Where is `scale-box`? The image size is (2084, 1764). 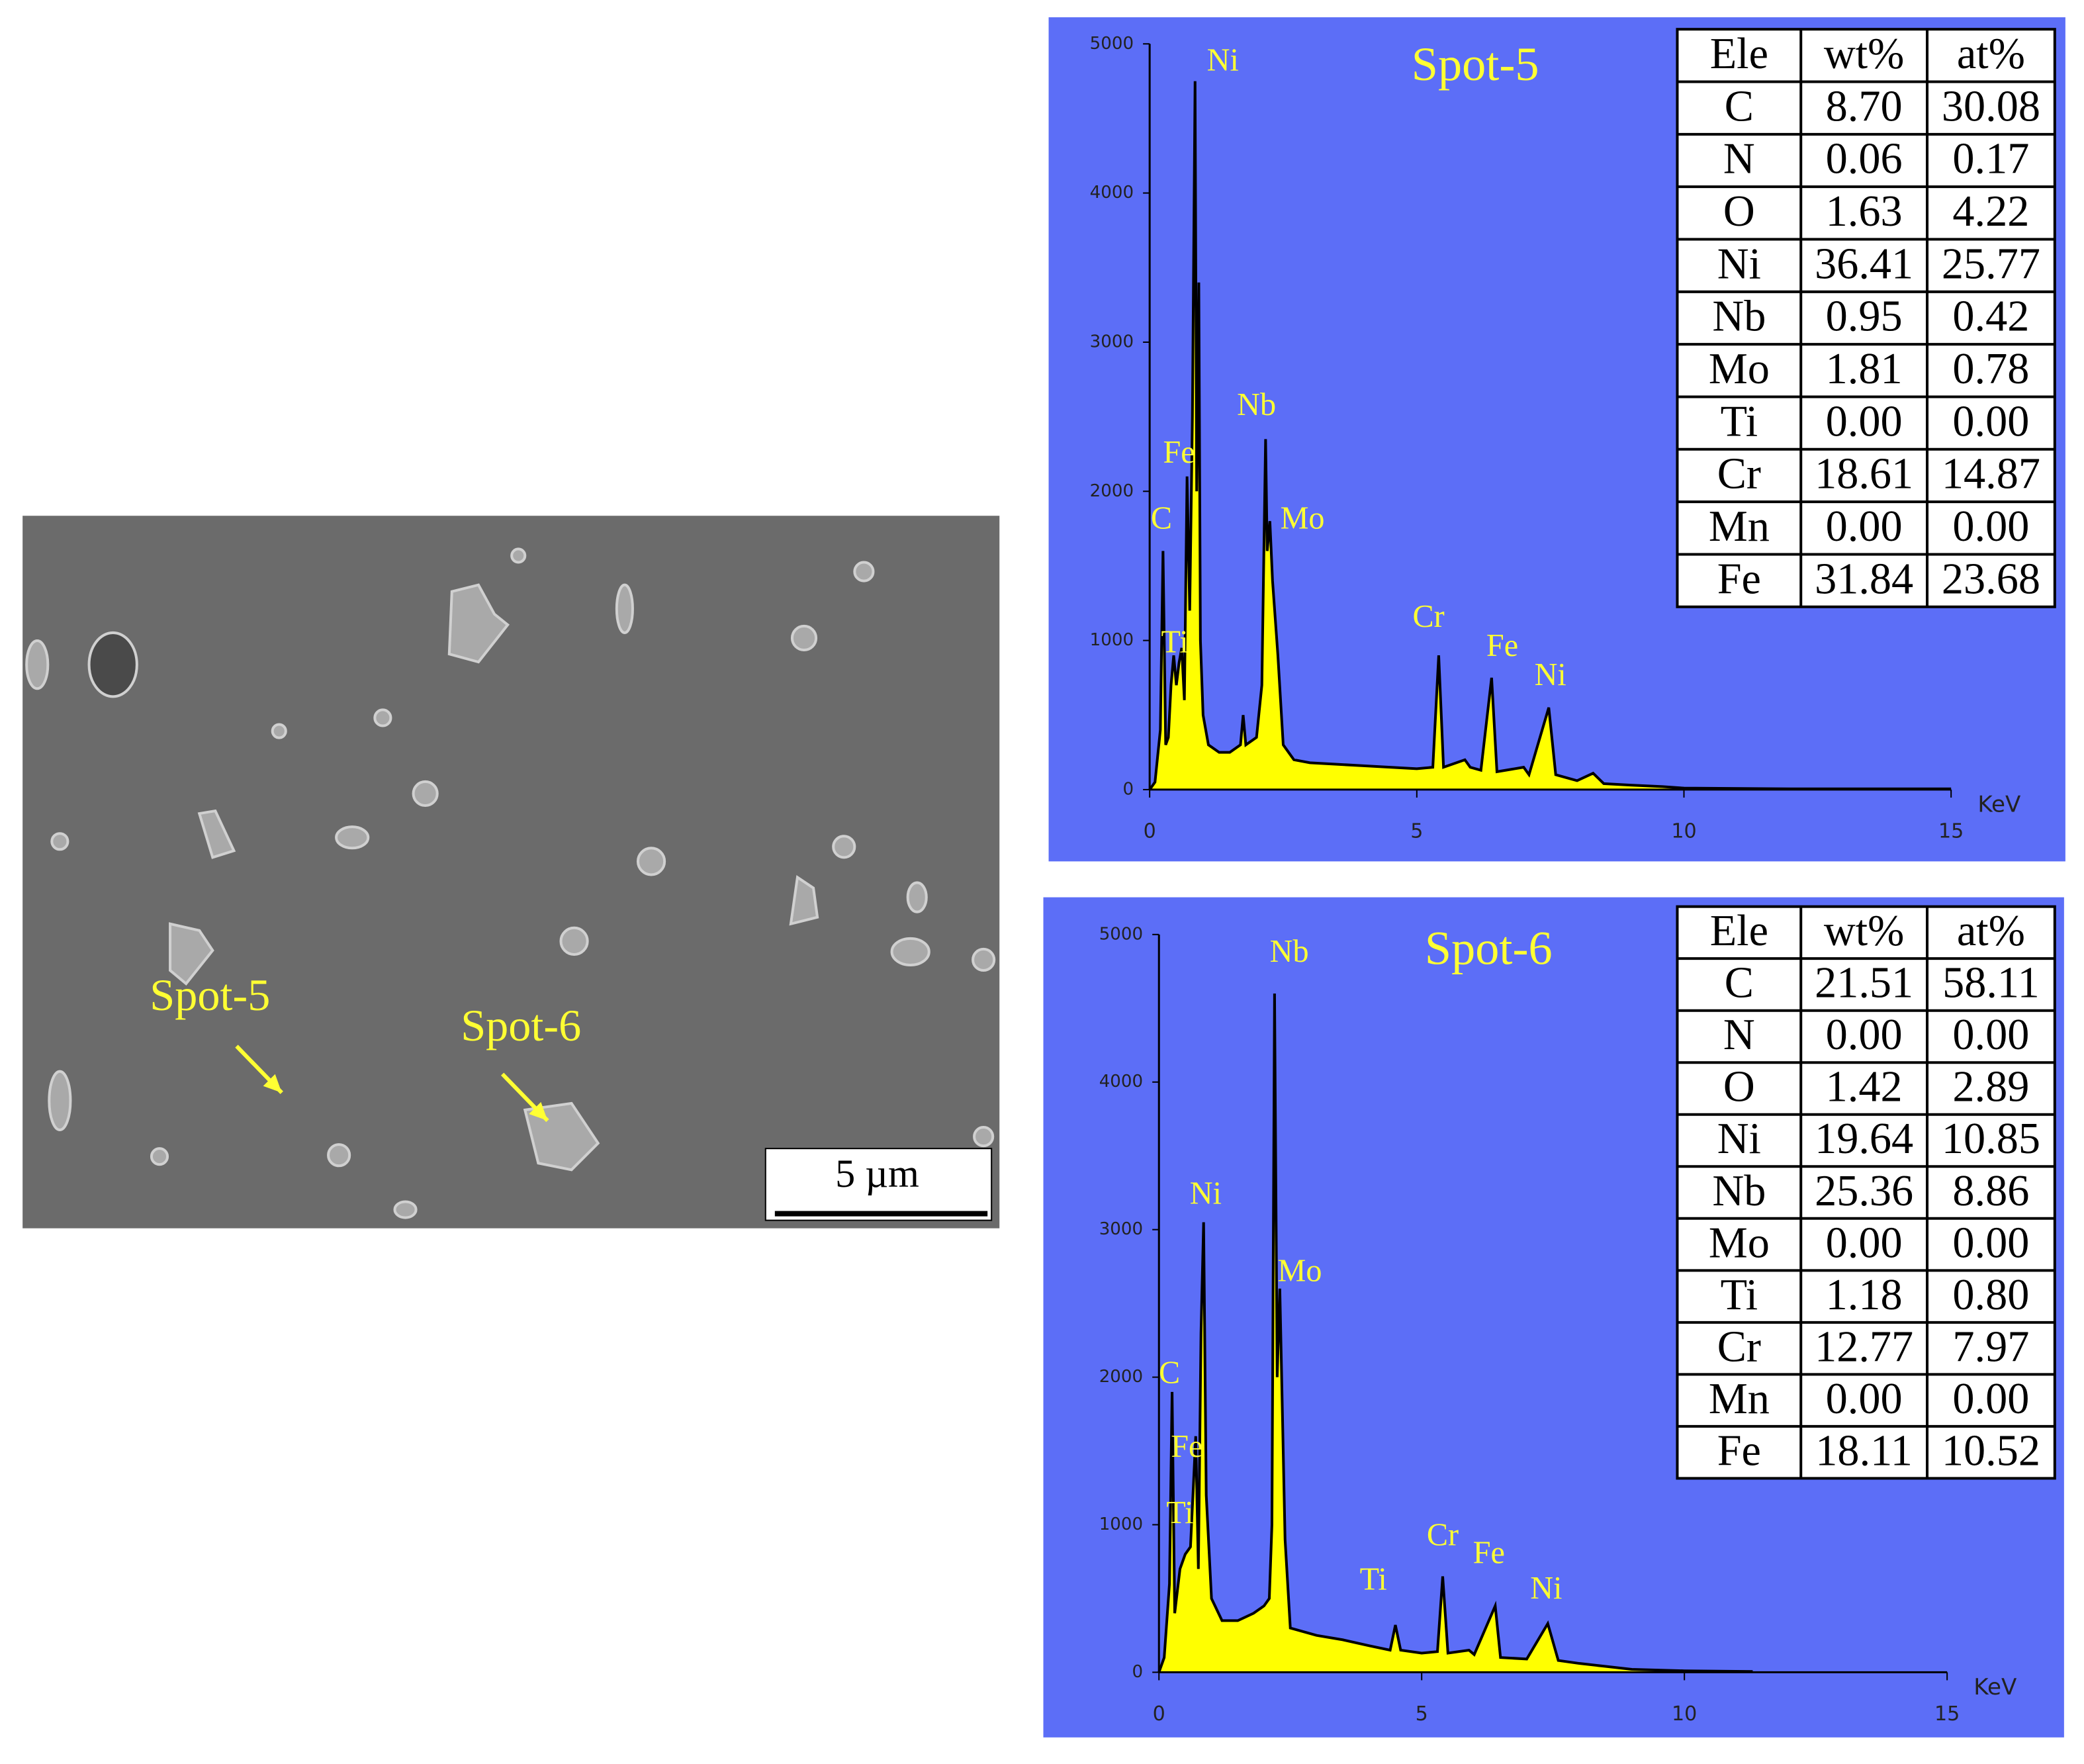
scale-box is located at coordinates (878, 1184).